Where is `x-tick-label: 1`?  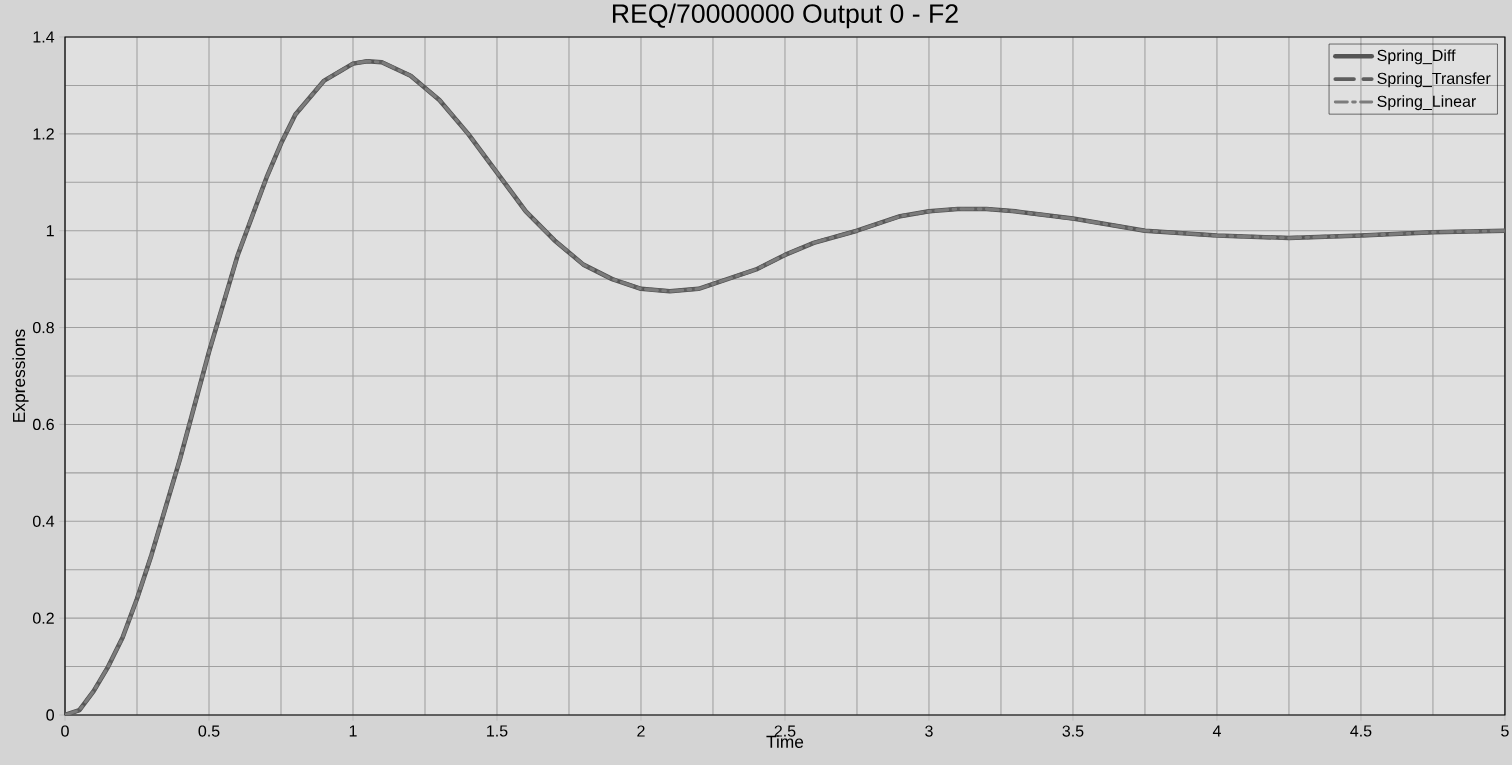
x-tick-label: 1 is located at coordinates (353, 731).